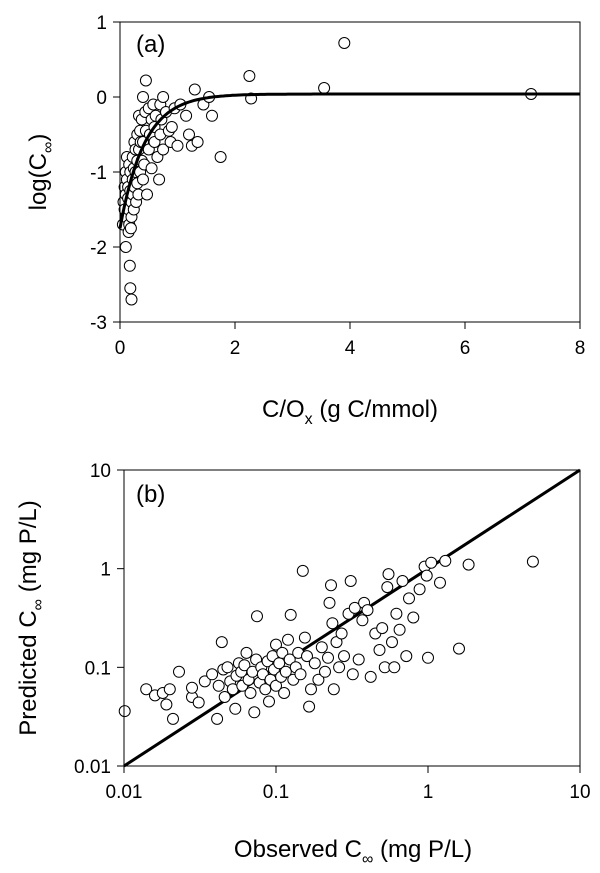 This screenshot has width=600, height=873. Describe the element at coordinates (276, 792) in the screenshot. I see `panel-b-x-tick-label: 0.1` at that location.